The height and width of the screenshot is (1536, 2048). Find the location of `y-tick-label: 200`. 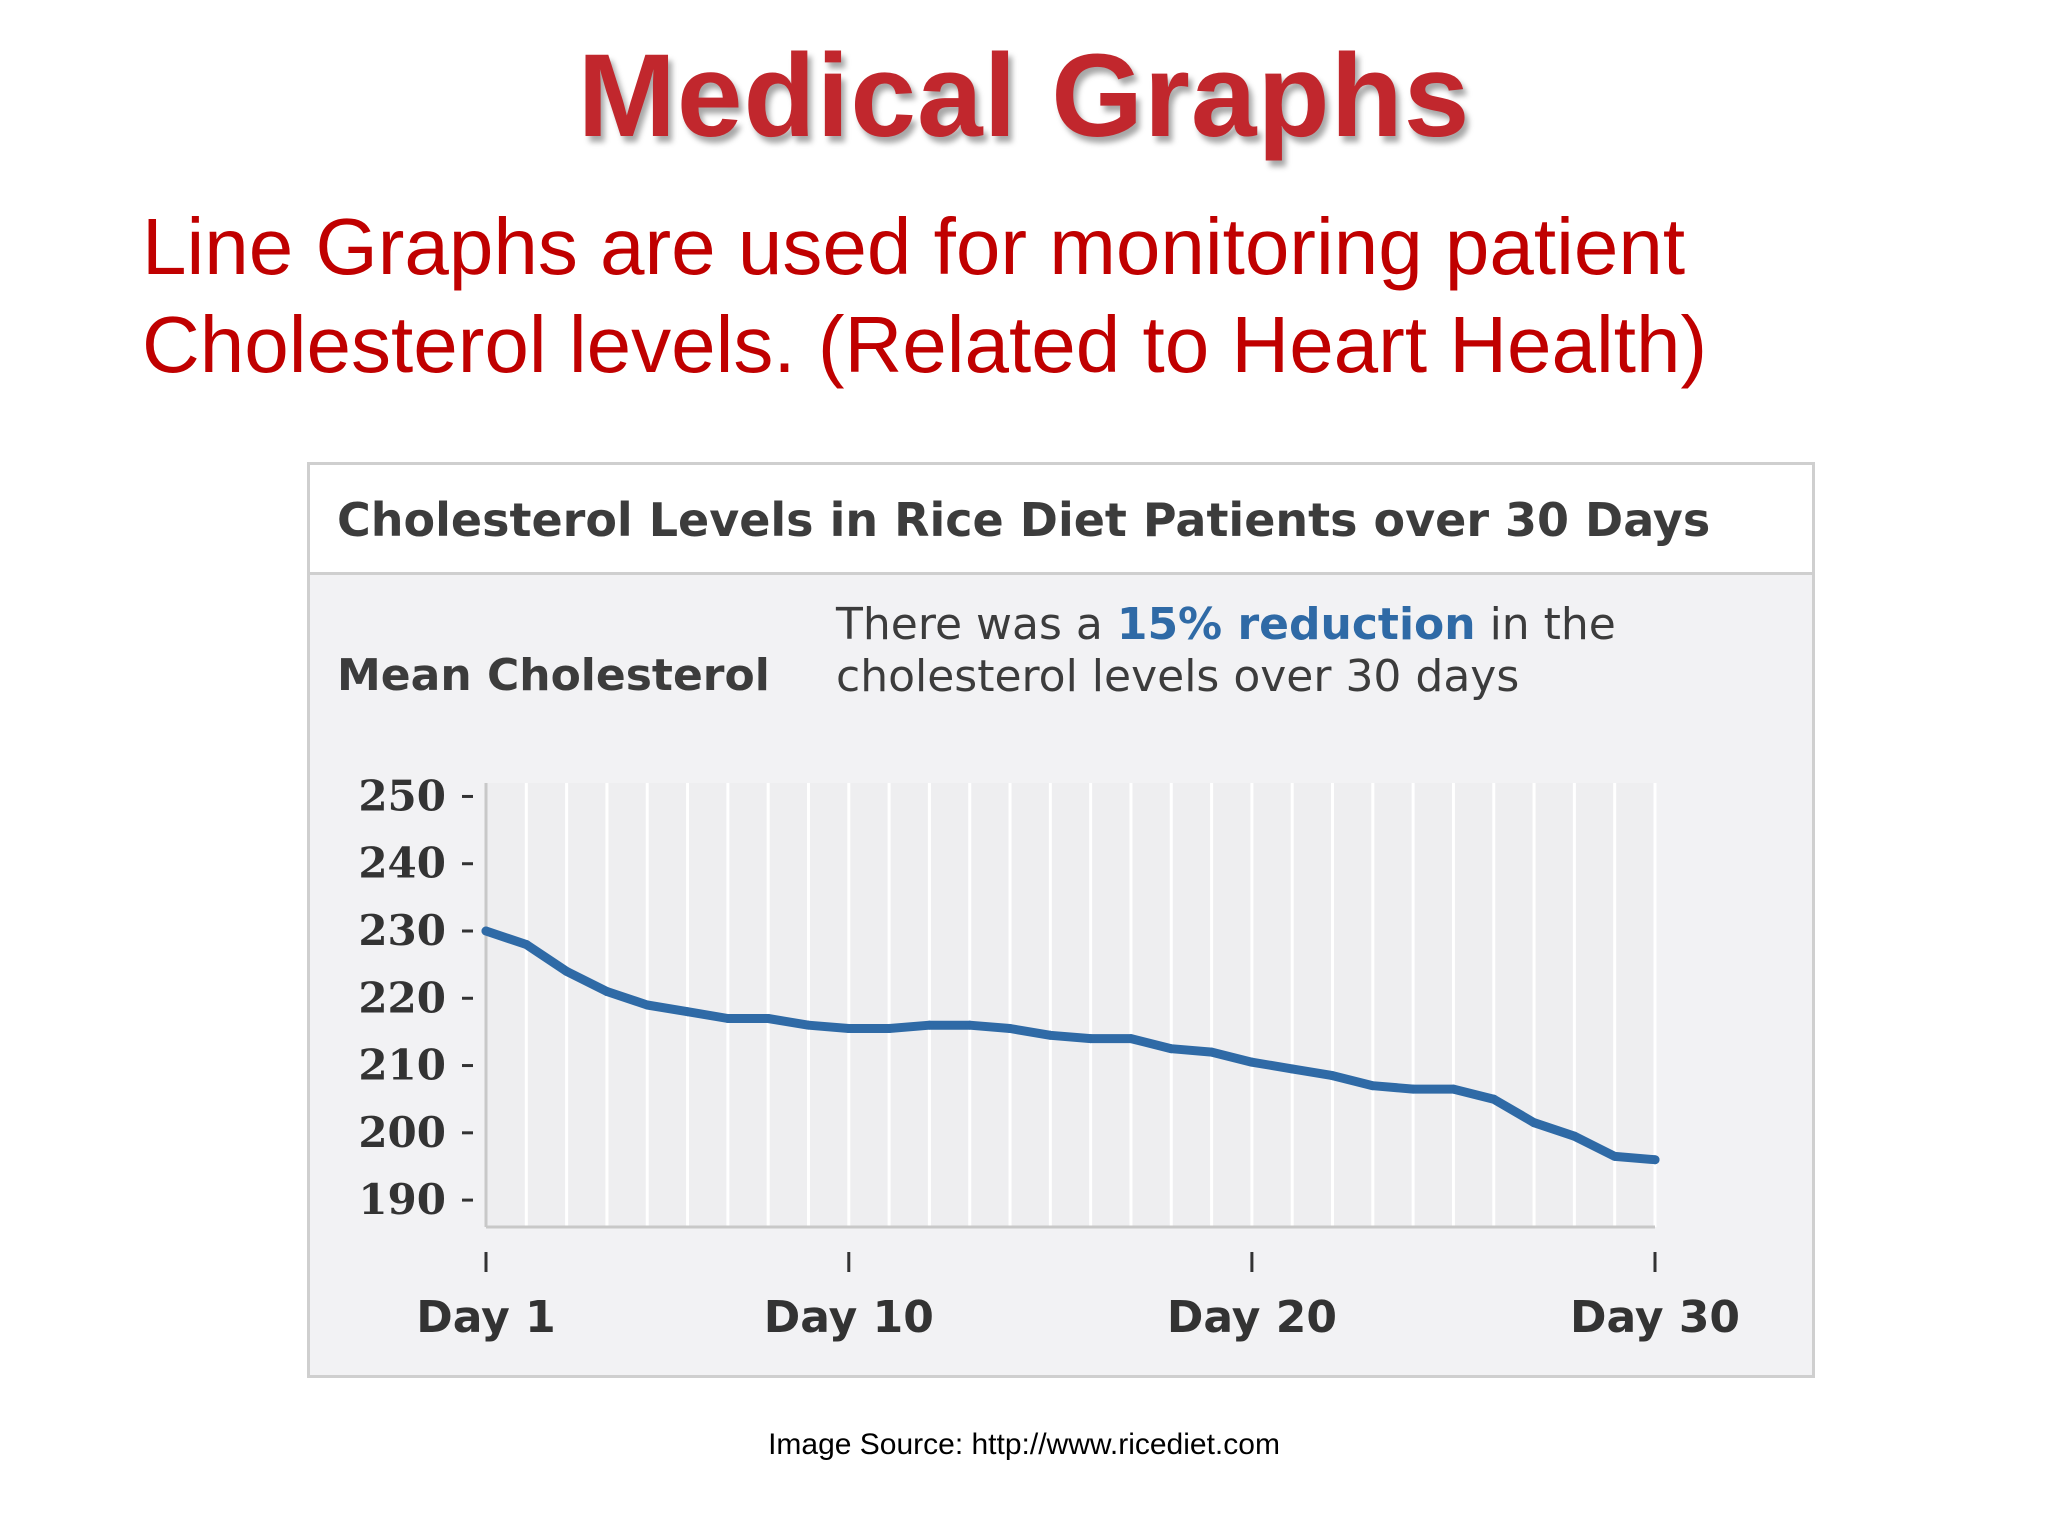

y-tick-label: 200 is located at coordinates (402, 1132).